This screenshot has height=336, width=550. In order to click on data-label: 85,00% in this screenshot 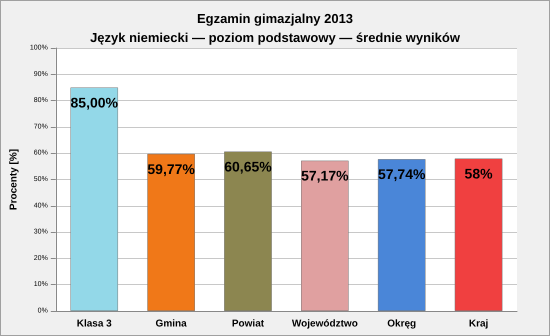, I will do `click(94, 102)`.